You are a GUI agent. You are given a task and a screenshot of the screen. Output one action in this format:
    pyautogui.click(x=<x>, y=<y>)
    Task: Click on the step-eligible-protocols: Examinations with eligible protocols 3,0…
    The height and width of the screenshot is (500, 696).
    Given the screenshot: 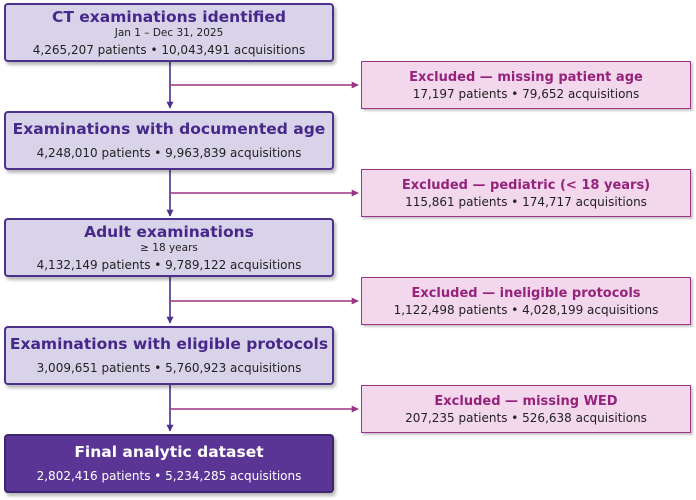 What is the action you would take?
    pyautogui.click(x=169, y=355)
    